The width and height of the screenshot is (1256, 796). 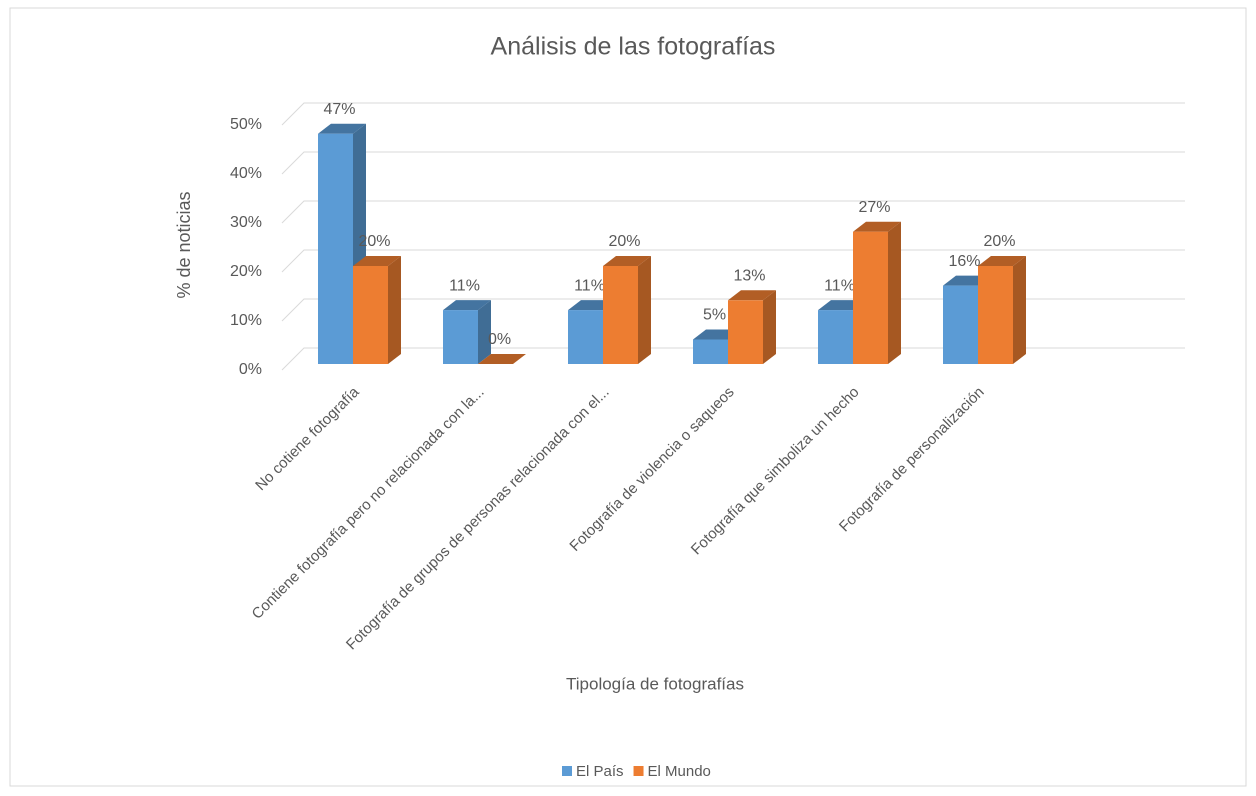 I want to click on y-tick-label: 20%, so click(x=246, y=271).